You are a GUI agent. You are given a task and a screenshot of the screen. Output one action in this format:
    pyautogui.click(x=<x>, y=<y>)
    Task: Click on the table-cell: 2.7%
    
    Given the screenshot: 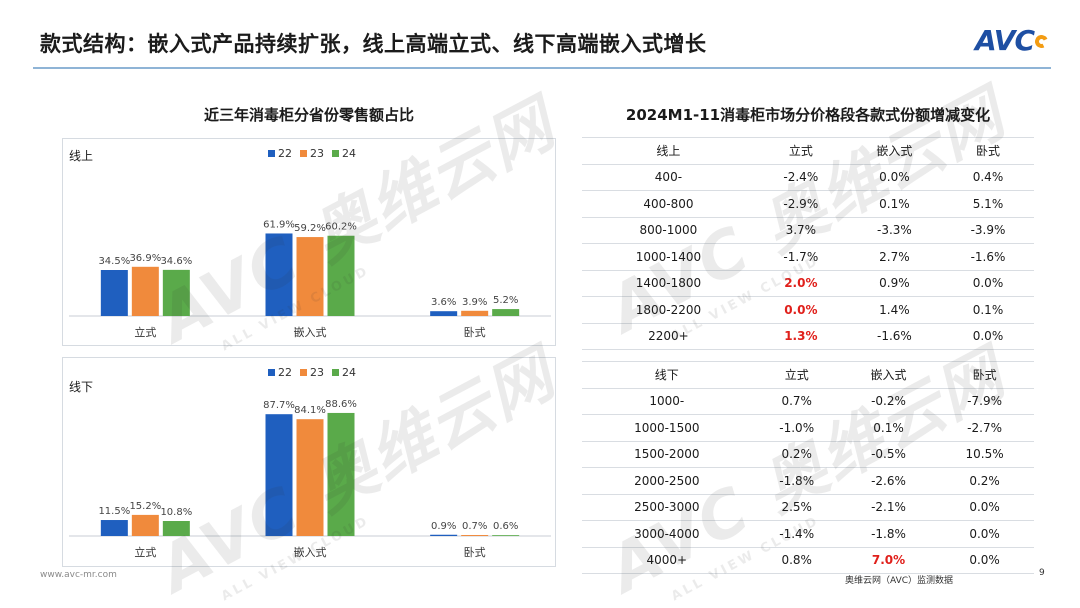 What is the action you would take?
    pyautogui.click(x=894, y=257)
    